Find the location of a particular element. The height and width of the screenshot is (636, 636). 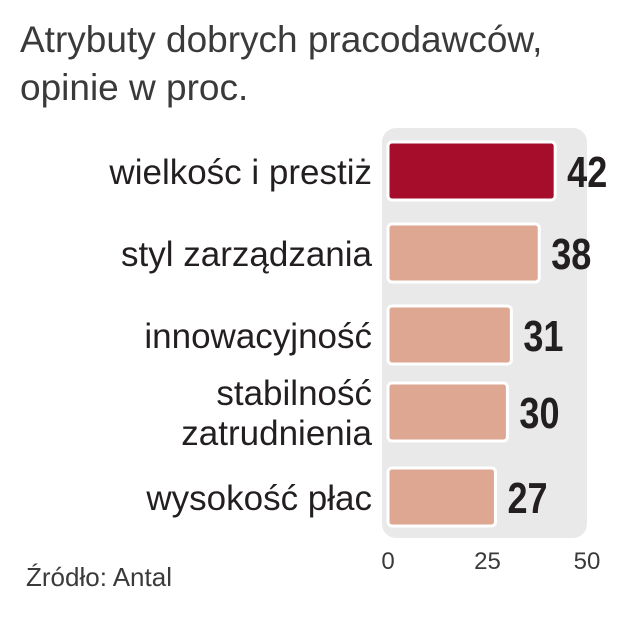

source-note: Źródło: Antal is located at coordinates (99, 577).